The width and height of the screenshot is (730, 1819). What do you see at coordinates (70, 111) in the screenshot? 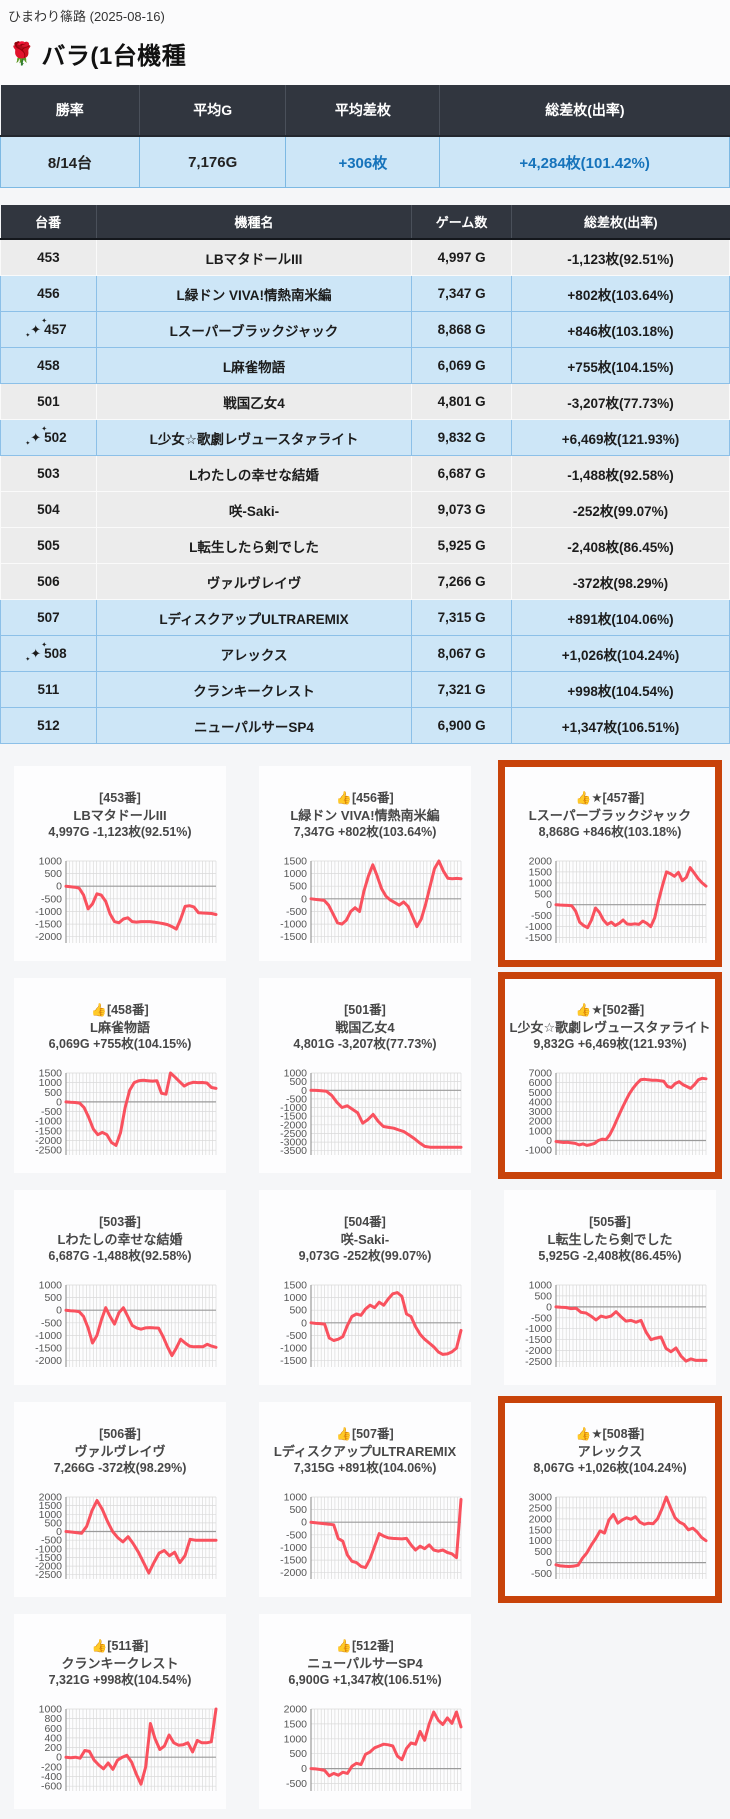
I see `summary-col-header: 勝率` at bounding box center [70, 111].